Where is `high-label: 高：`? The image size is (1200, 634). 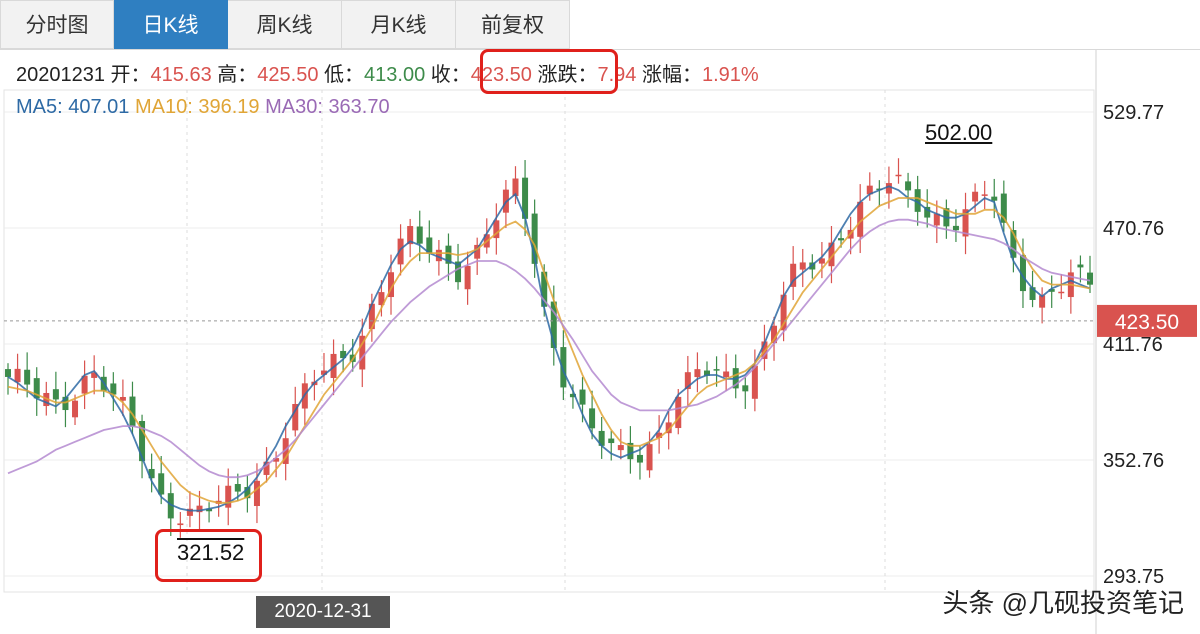
high-label: 高： is located at coordinates (237, 75).